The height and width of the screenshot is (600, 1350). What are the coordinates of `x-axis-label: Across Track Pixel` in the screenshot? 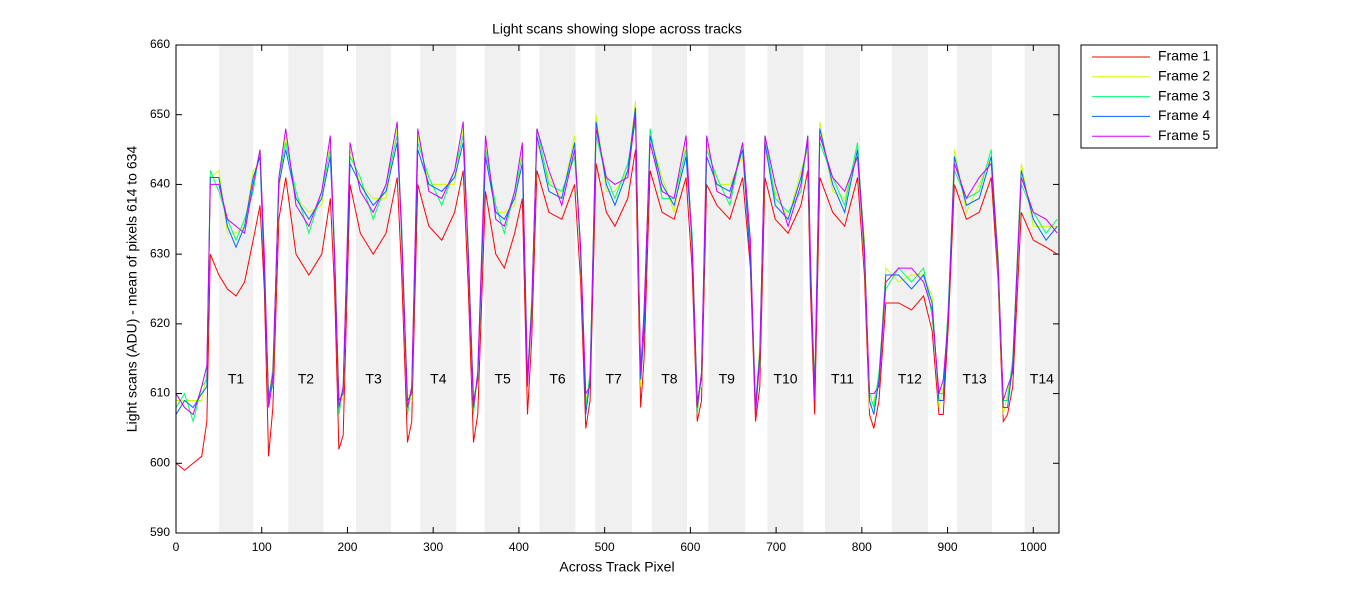 It's located at (616, 567).